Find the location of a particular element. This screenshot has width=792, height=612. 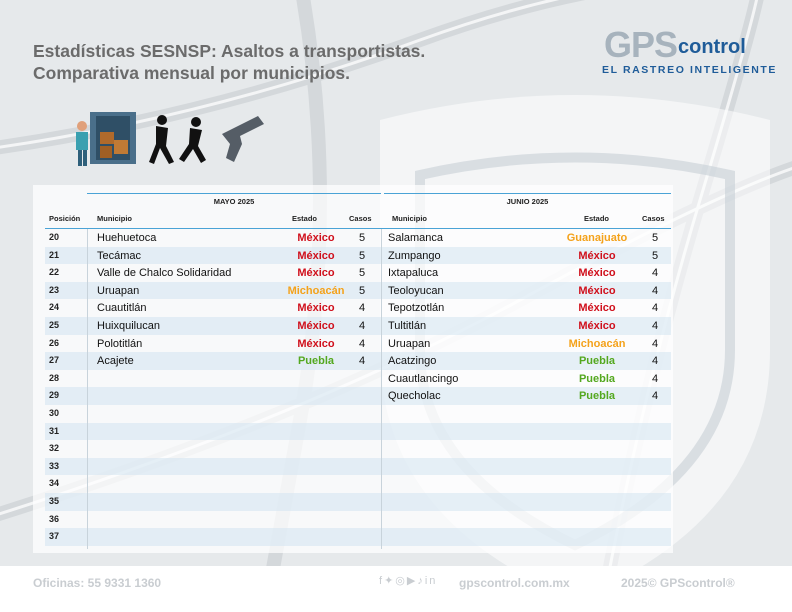

col-may-estado: Estado is located at coordinates (305, 218).